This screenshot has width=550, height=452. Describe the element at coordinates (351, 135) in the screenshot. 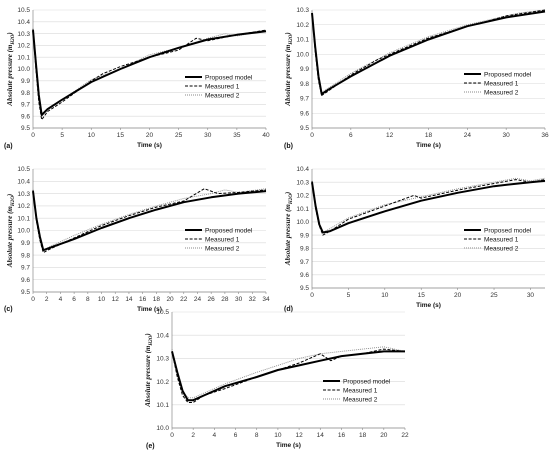

I see `x-tick-label: 6` at that location.